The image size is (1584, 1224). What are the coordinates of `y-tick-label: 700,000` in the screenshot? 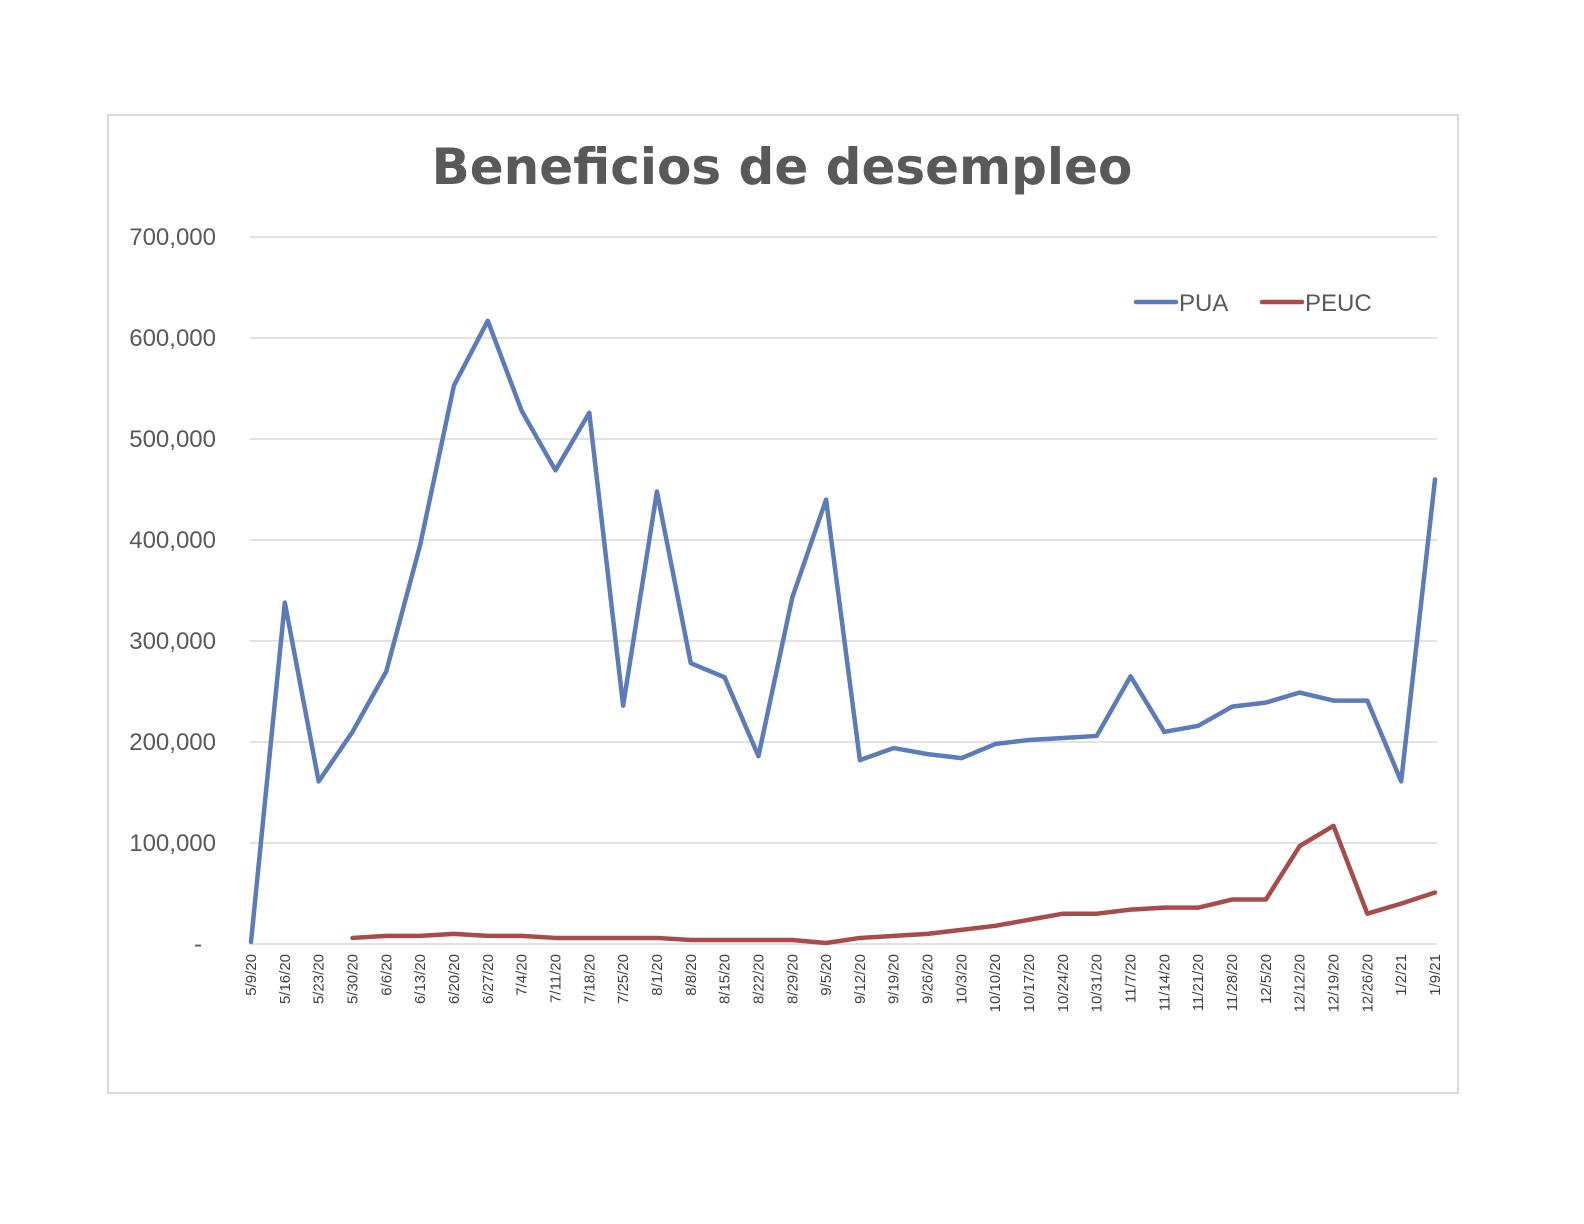 It's located at (172, 237).